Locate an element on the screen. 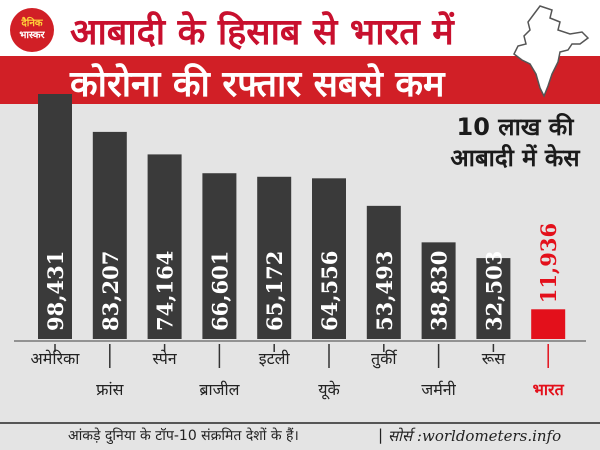  category-label-10: भारत is located at coordinates (549, 389).